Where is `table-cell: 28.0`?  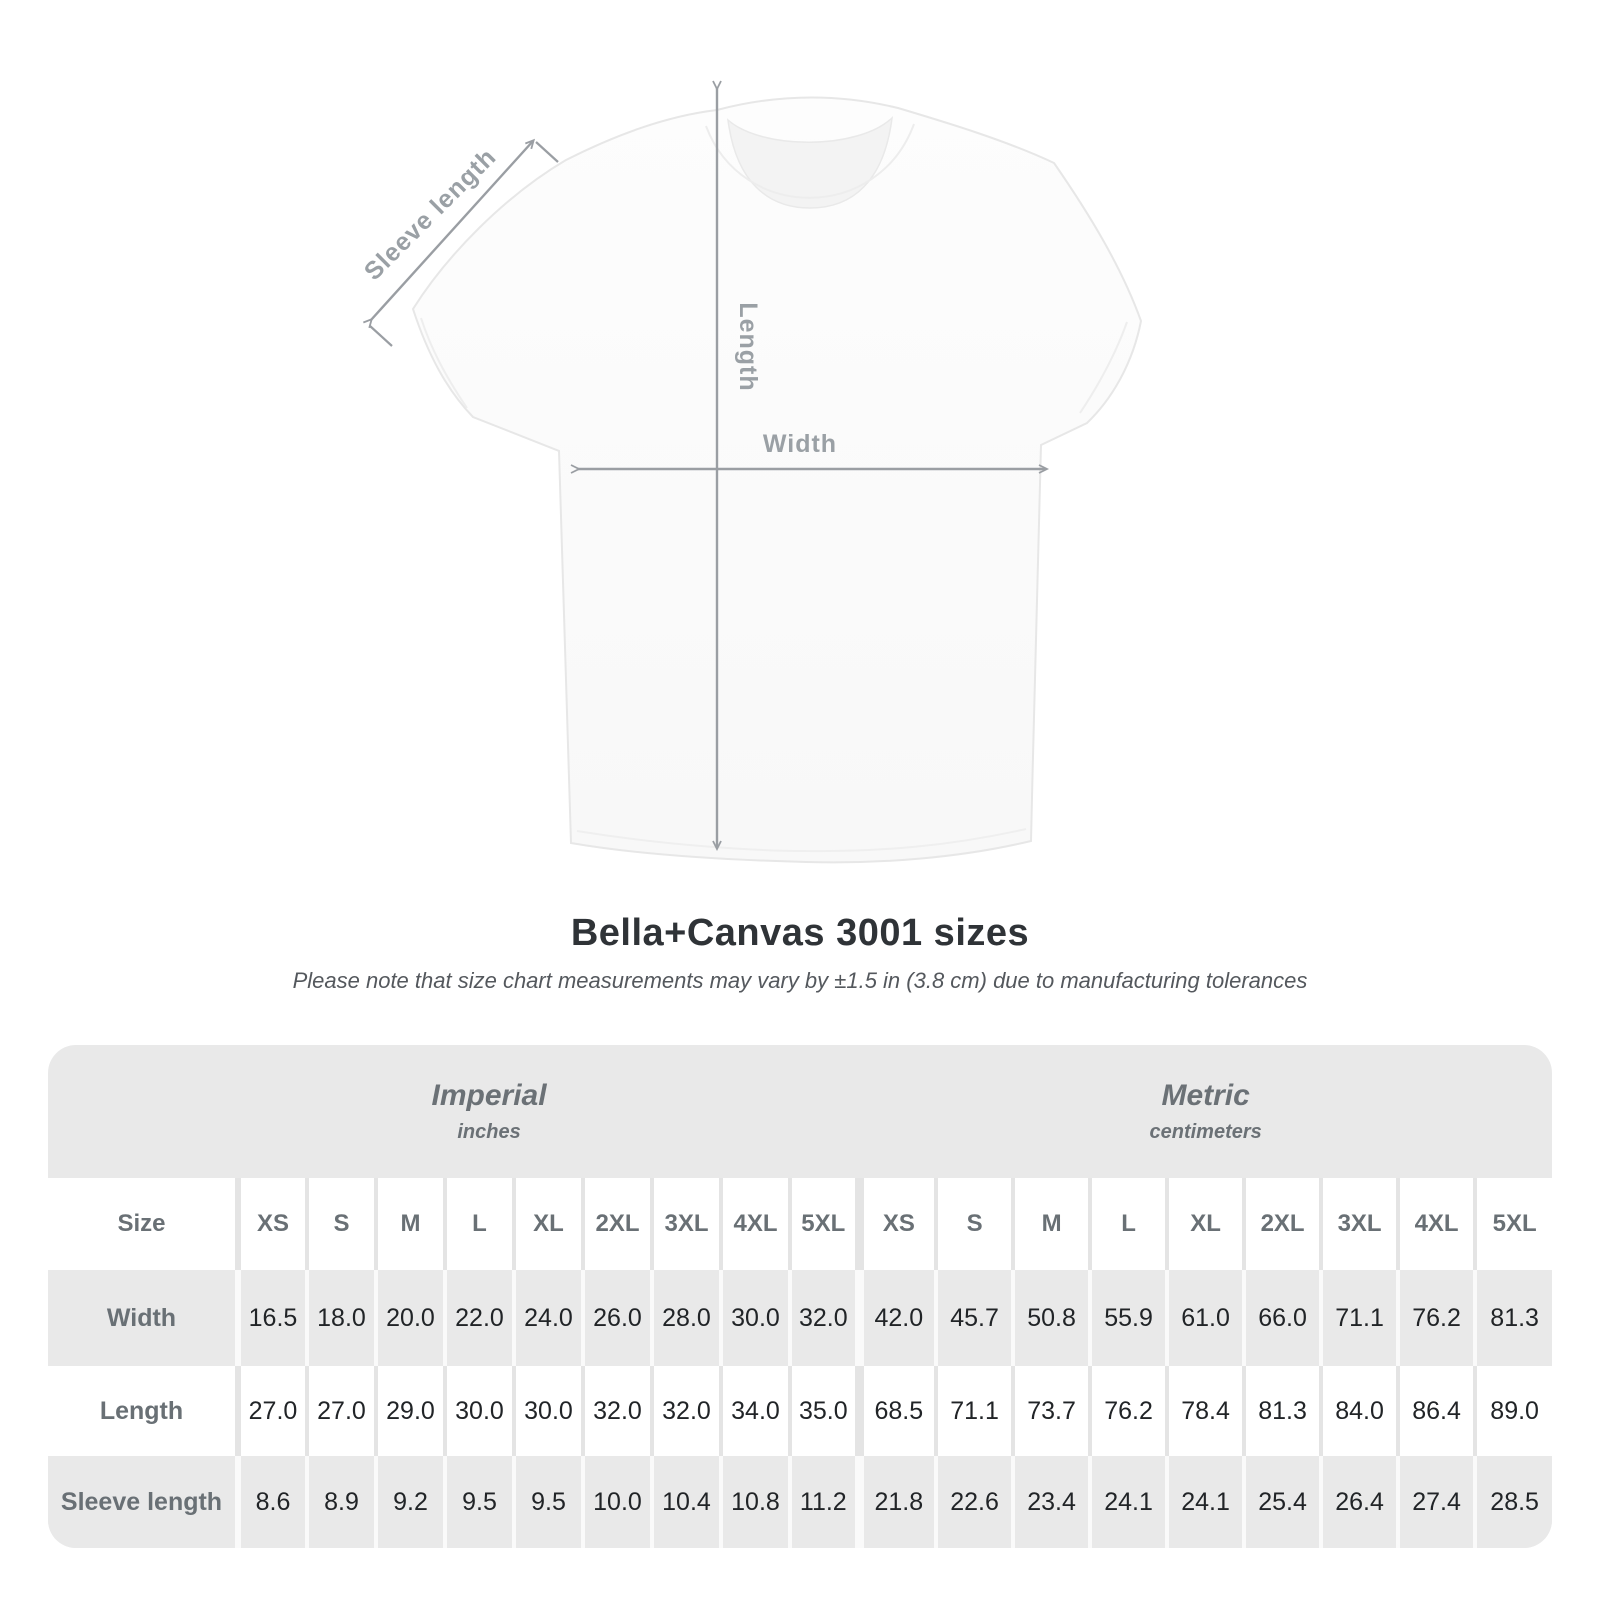
table-cell: 28.0 is located at coordinates (685, 1318).